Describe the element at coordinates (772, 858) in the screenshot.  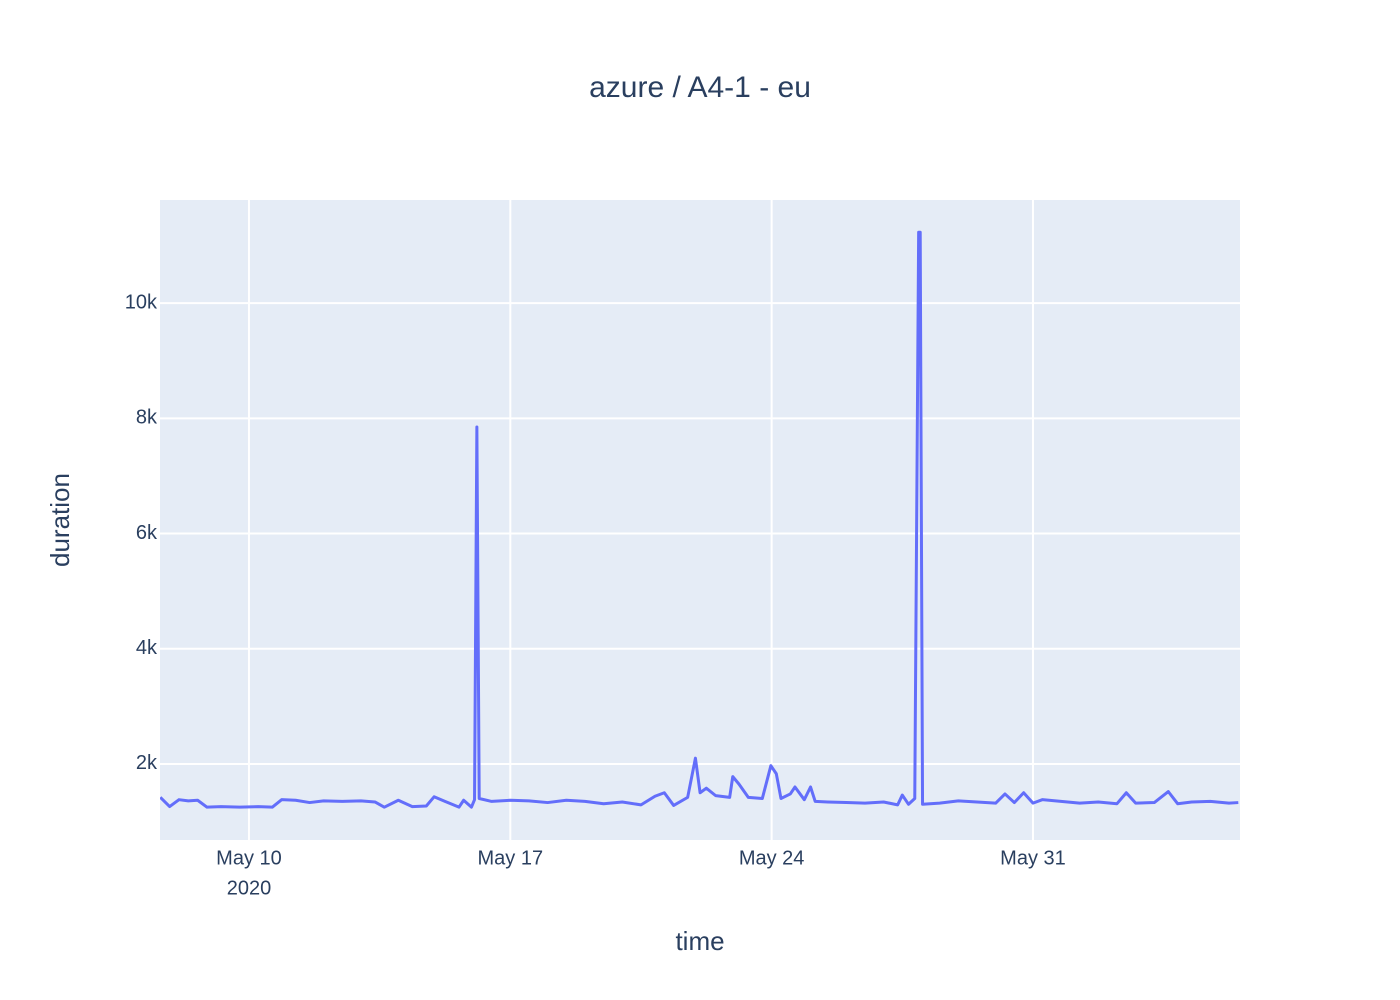
I see `x-tick-label: May 24` at that location.